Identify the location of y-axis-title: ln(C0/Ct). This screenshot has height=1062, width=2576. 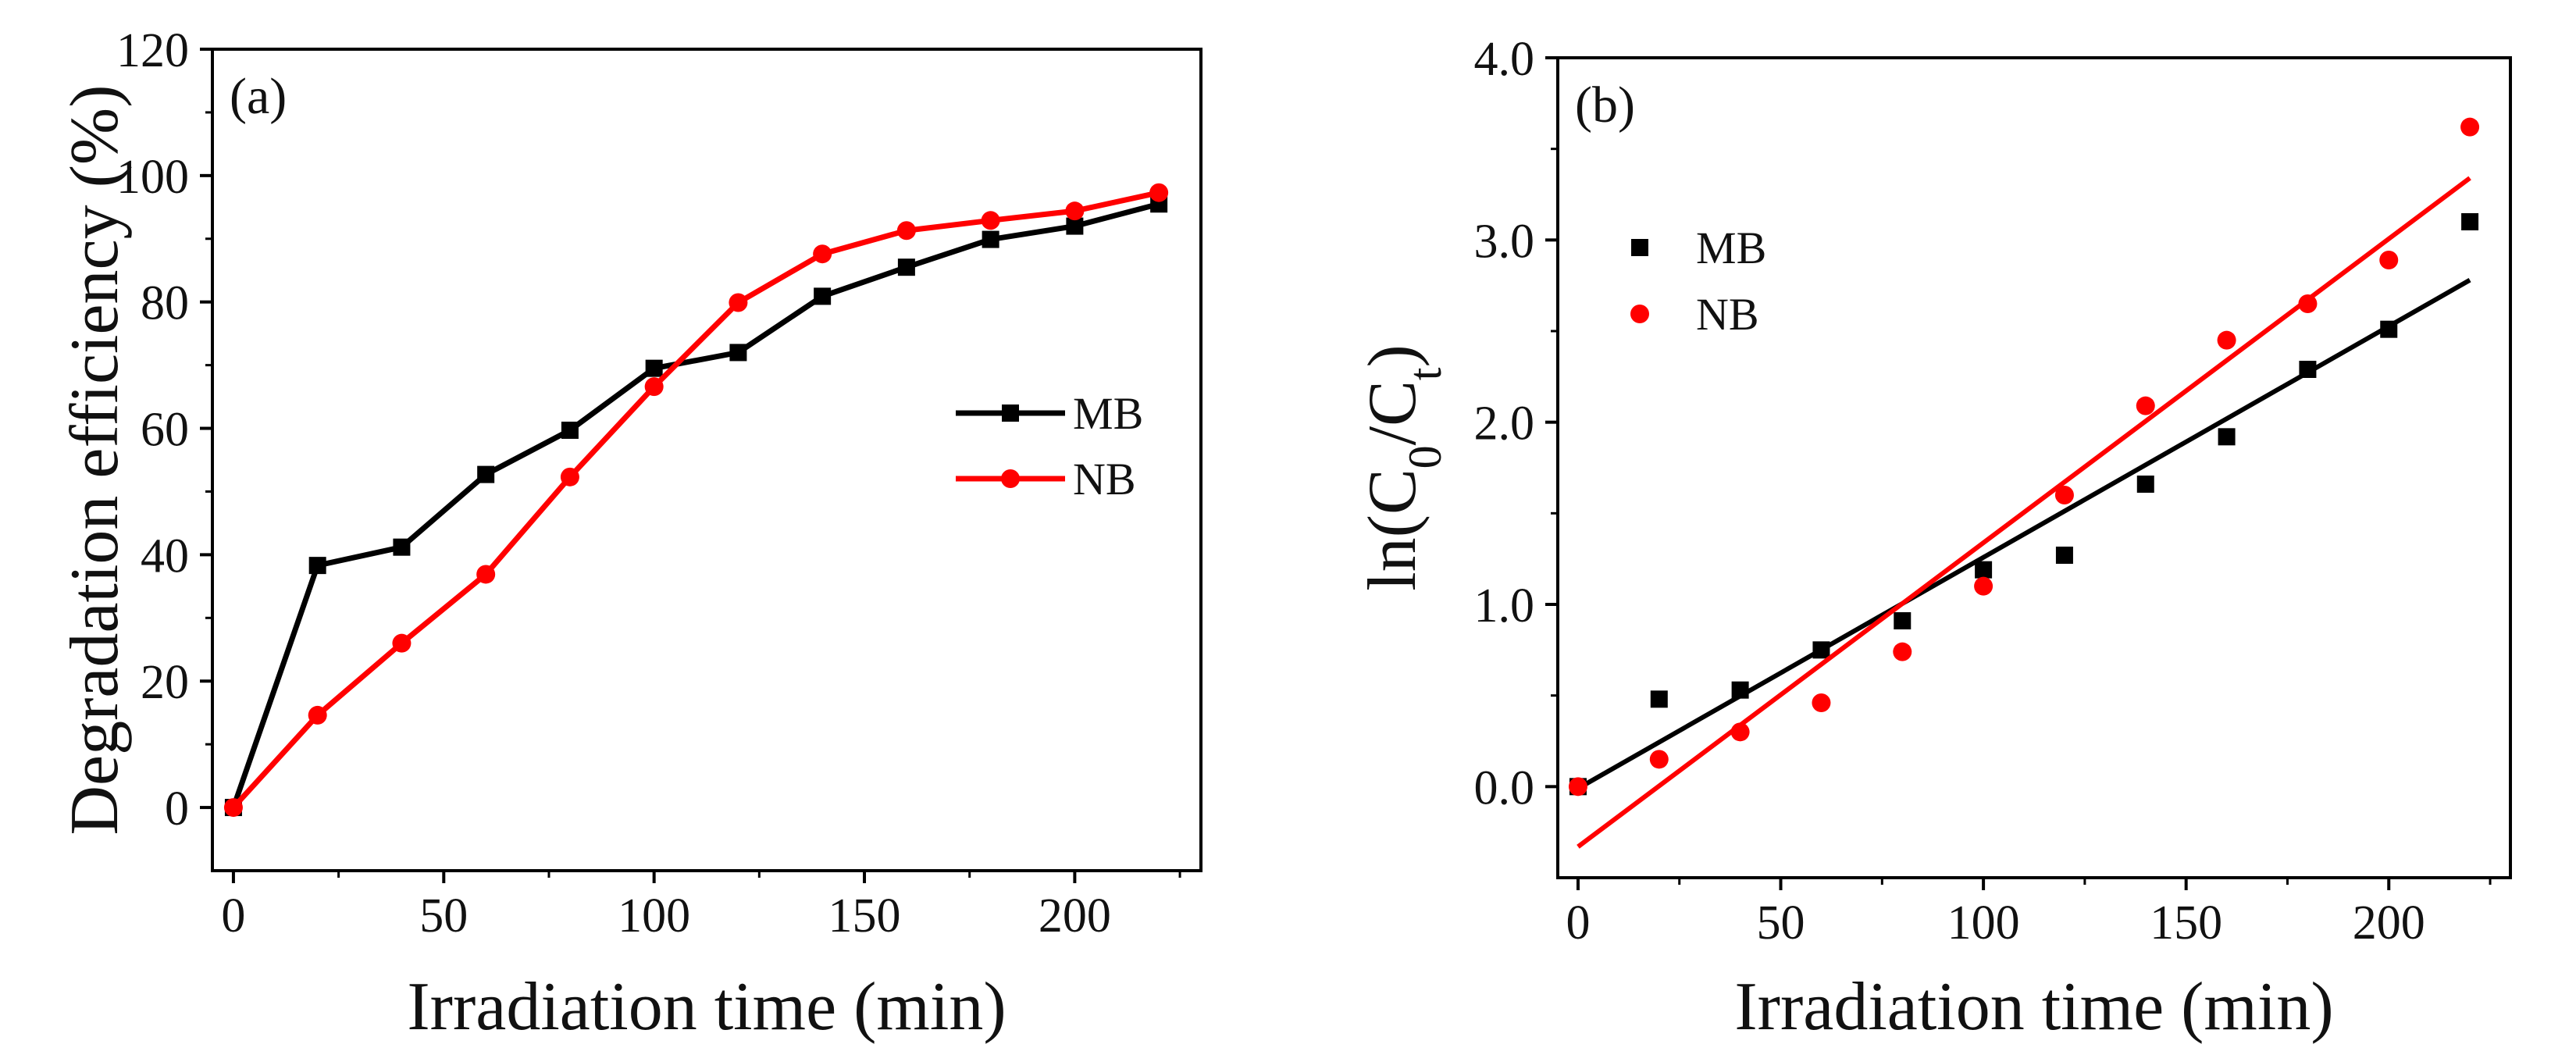
(1403, 467).